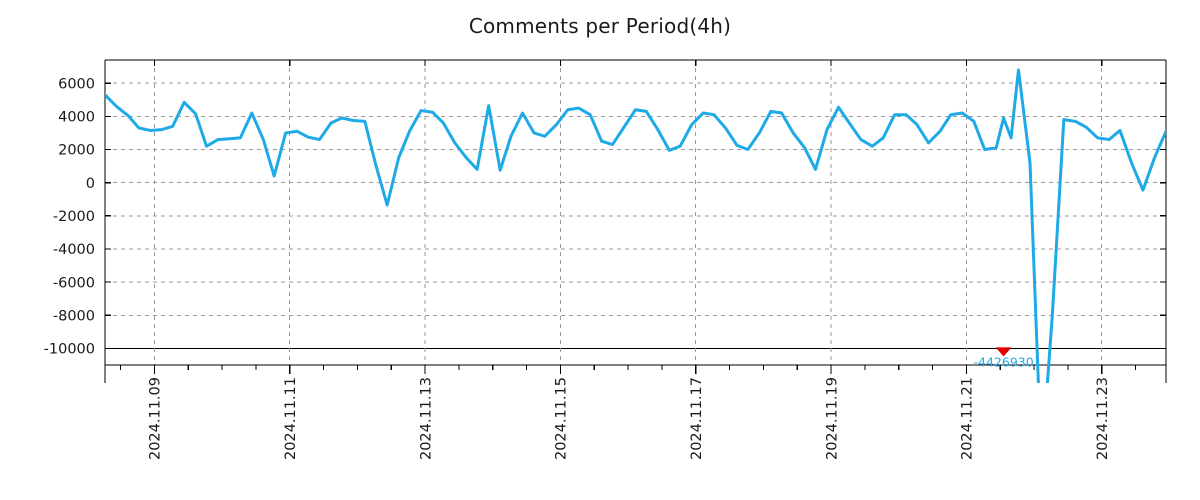  What do you see at coordinates (74, 316) in the screenshot?
I see `y-tick-label: -8000` at bounding box center [74, 316].